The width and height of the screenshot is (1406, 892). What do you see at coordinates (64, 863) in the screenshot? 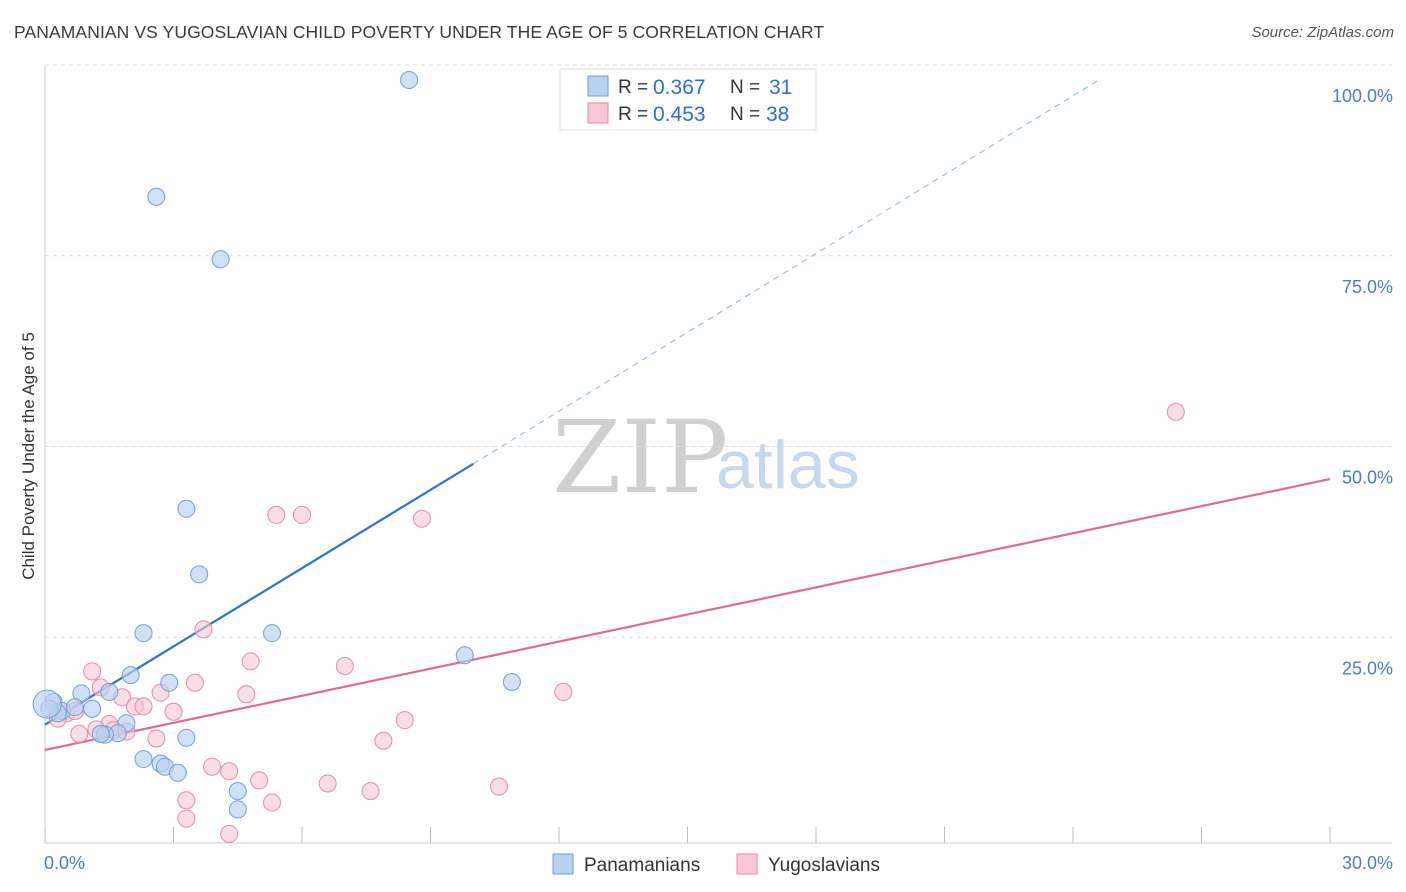
I see `x-tick-label-min: 0.0%` at bounding box center [64, 863].